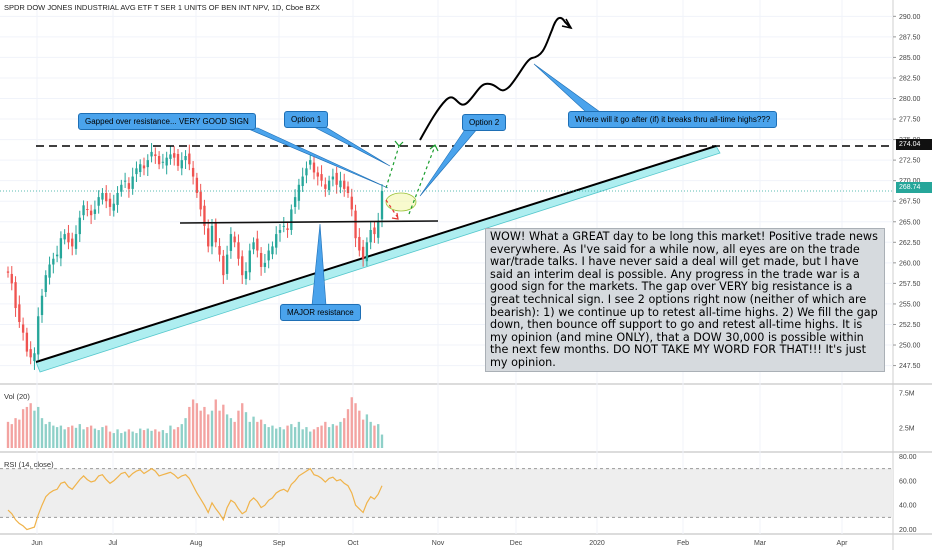 This screenshot has width=932, height=555. Describe the element at coordinates (395, 216) in the screenshot. I see `gap-fill-arrowhead` at that location.